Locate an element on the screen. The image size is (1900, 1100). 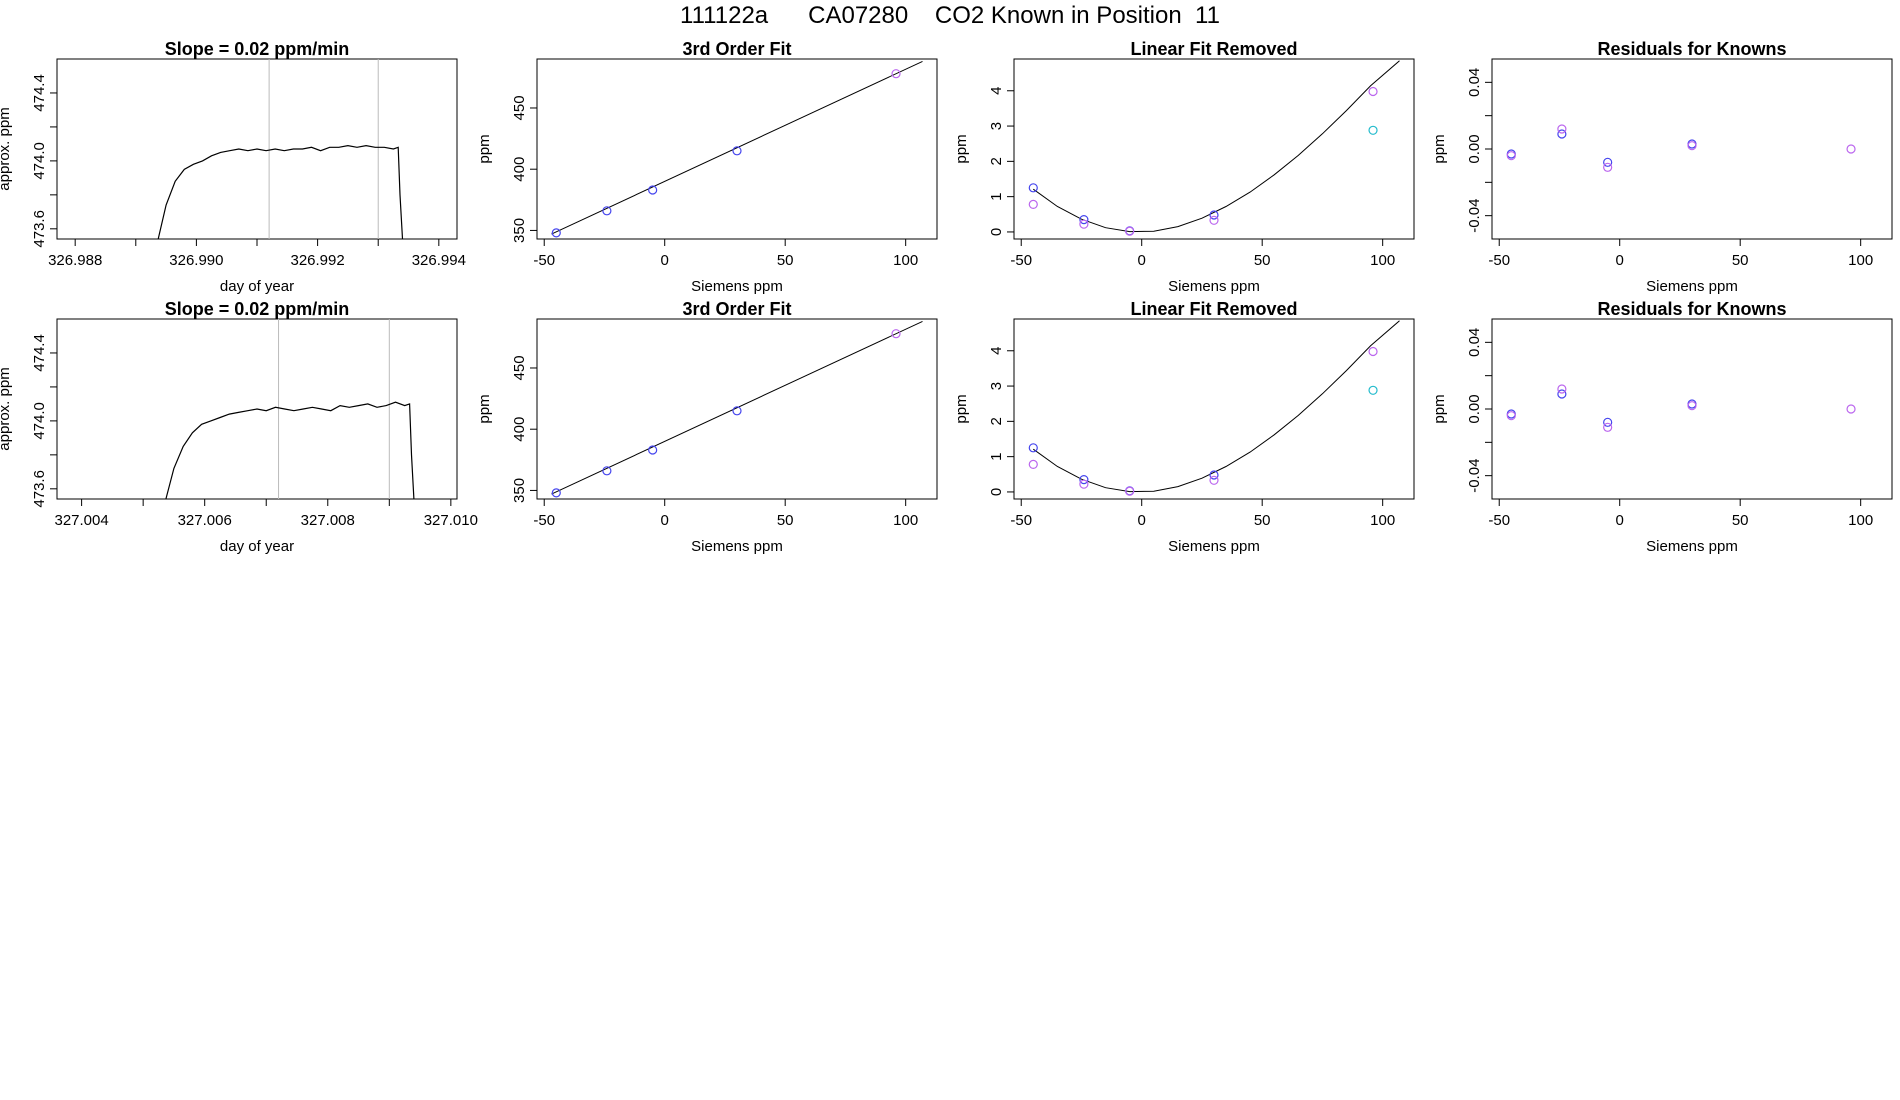
x-tick-label: 326.994 is located at coordinates (439, 260).